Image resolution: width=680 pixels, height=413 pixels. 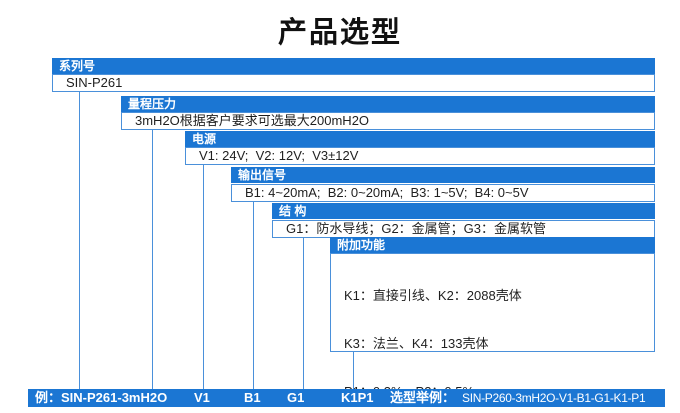 I want to click on level-header-range: 量程压力, so click(x=388, y=104).